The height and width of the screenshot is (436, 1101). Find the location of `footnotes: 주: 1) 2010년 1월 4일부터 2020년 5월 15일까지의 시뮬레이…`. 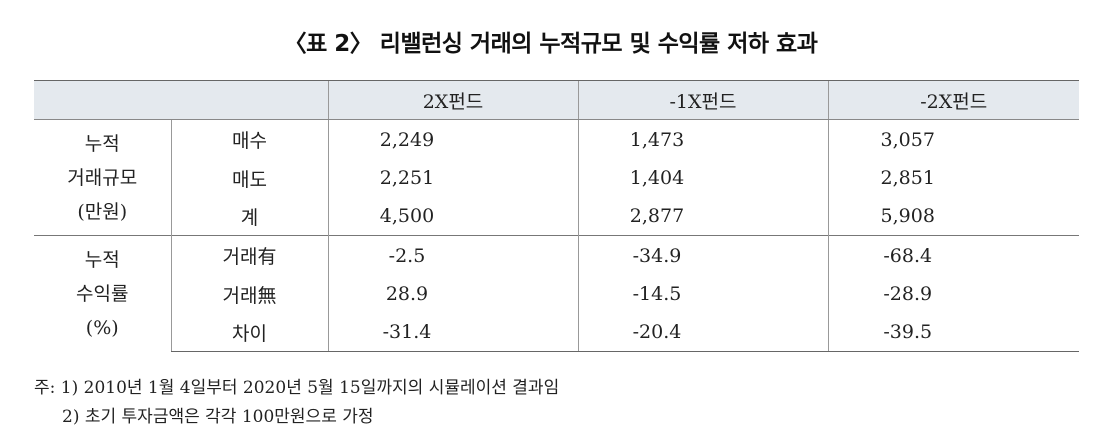

footnotes: 주: 1) 2010년 1월 4일부터 2020년 5월 15일까지의 시뮬레이… is located at coordinates (296, 403).